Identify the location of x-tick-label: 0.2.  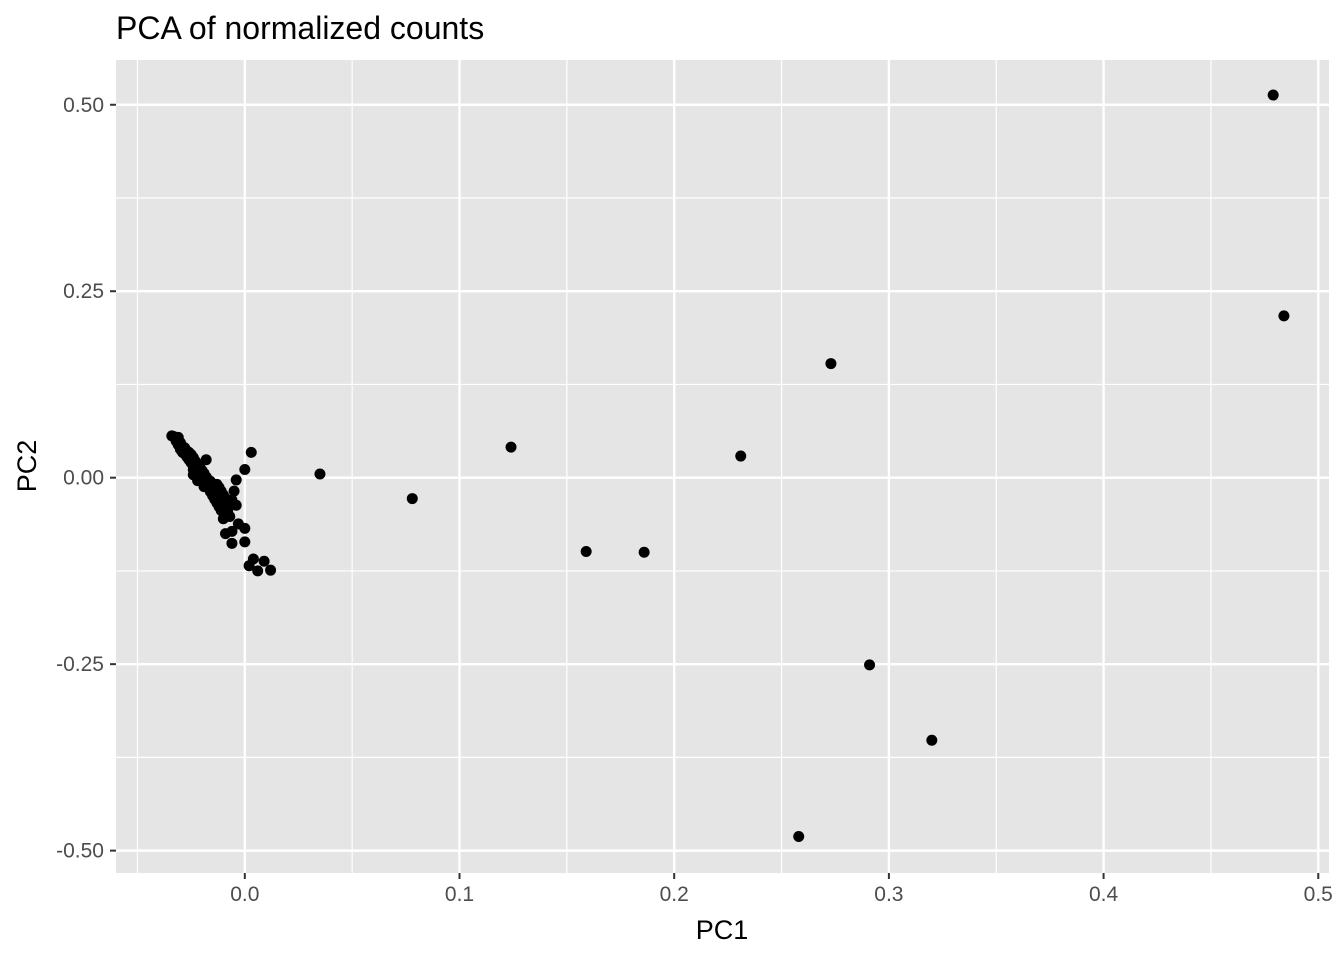
(674, 894).